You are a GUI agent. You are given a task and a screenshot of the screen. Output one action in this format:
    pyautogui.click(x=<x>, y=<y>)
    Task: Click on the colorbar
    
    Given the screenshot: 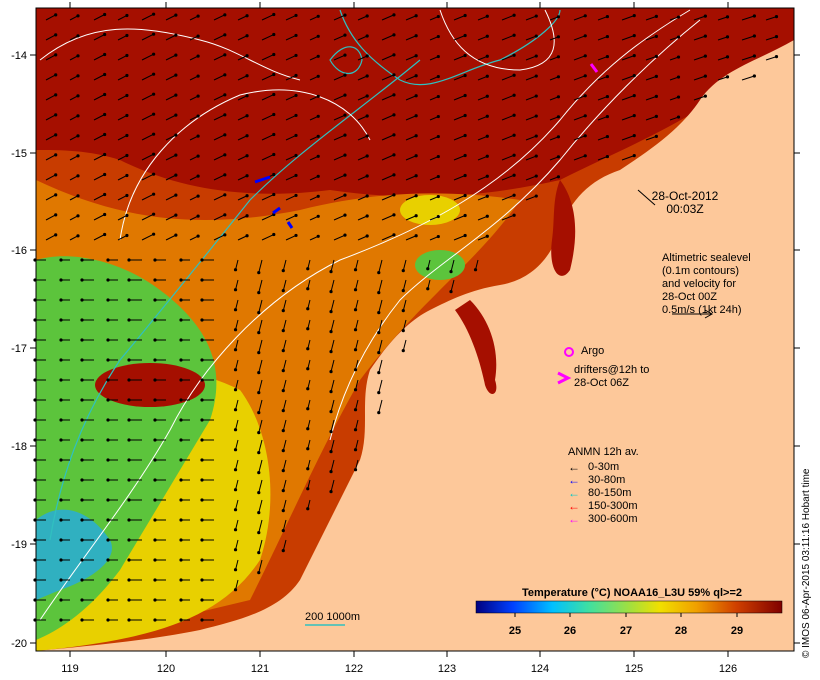 What is the action you would take?
    pyautogui.click(x=629, y=607)
    